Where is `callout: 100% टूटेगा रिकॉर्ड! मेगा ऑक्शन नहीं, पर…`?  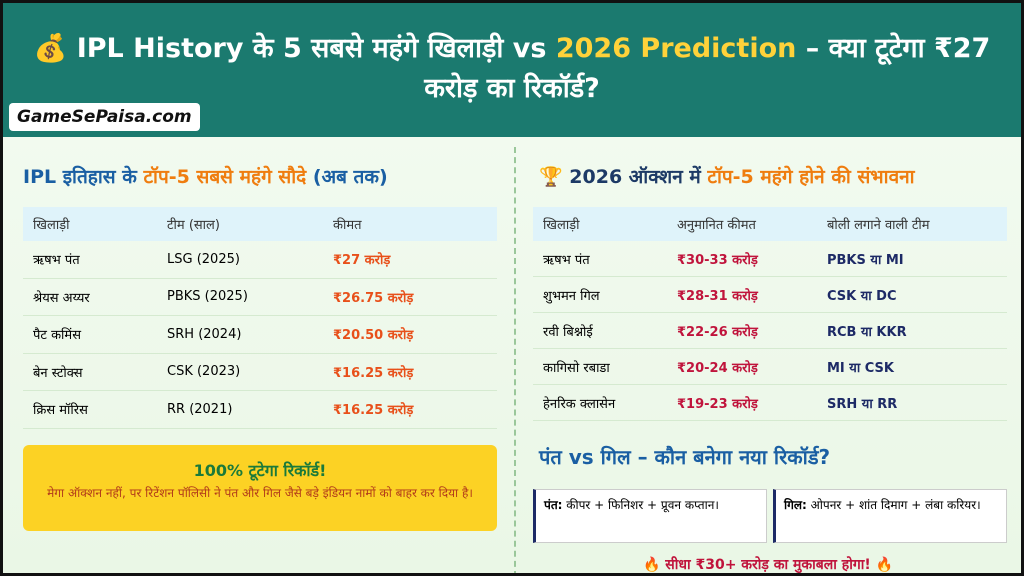
callout: 100% टूटेगा रिकॉर्ड! मेगा ऑक्शन नहीं, पर… is located at coordinates (260, 488).